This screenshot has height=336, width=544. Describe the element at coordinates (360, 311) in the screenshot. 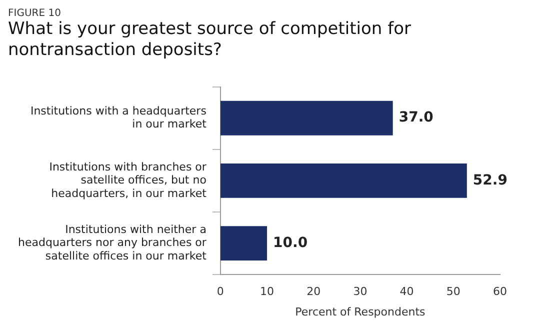

I see `x-axis-title: Percent of Respondents` at that location.